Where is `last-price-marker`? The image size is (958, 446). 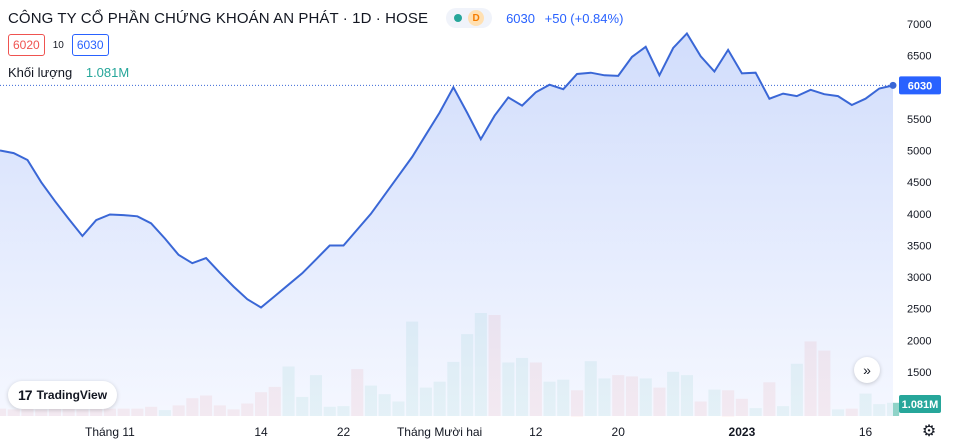 last-price-marker is located at coordinates (893, 85).